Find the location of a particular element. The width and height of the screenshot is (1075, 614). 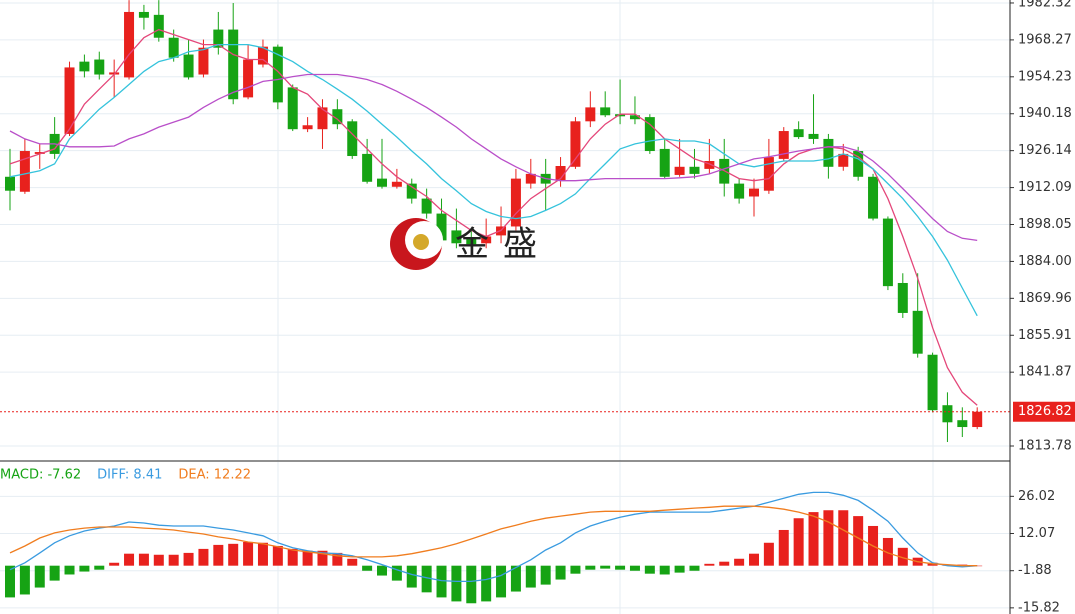

y-tick-label: -1.88 is located at coordinates (1035, 570).